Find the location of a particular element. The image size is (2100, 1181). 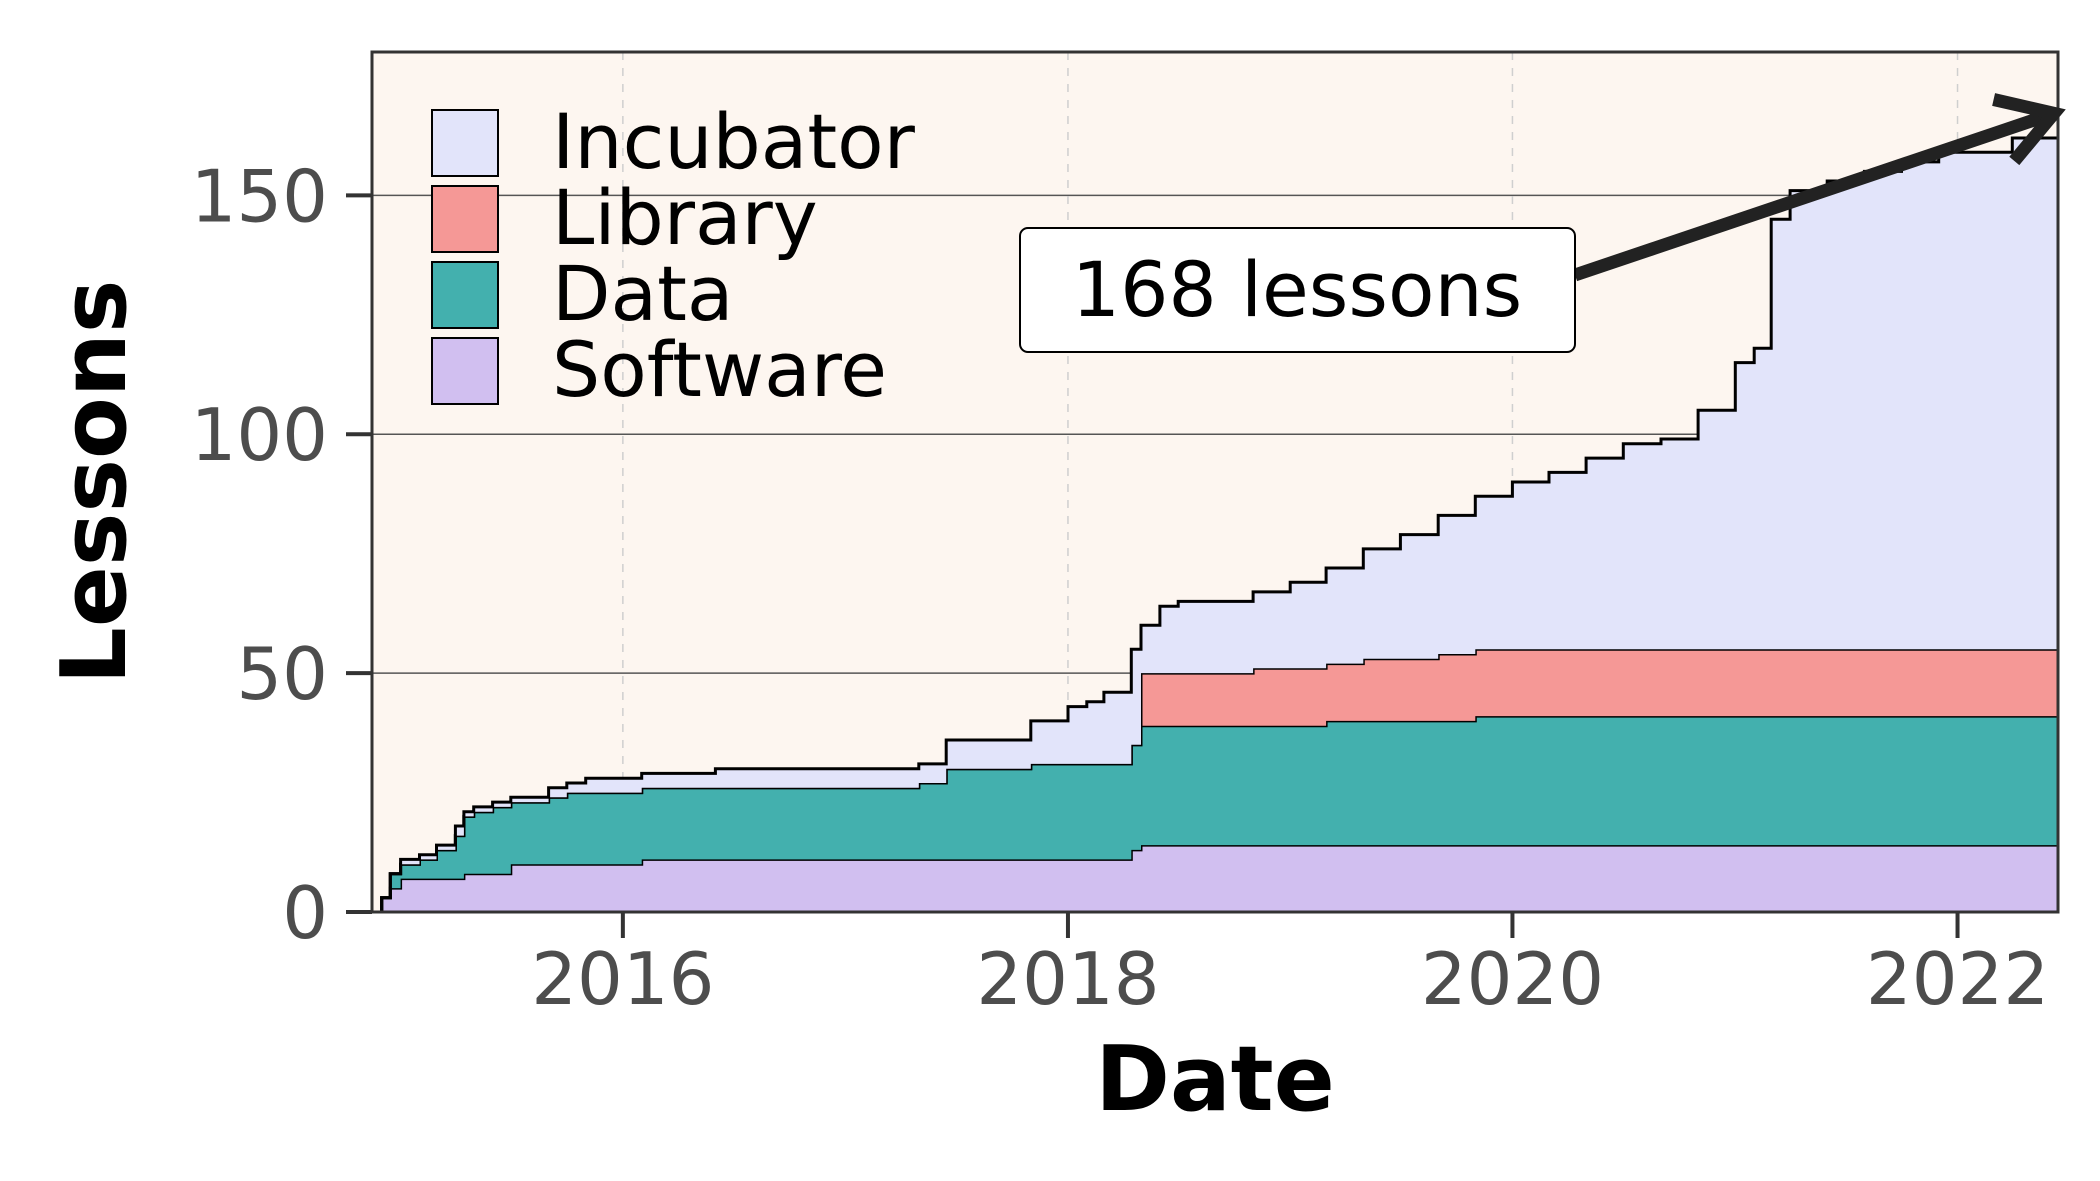

y-tick-label: 100 is located at coordinates (259, 435).